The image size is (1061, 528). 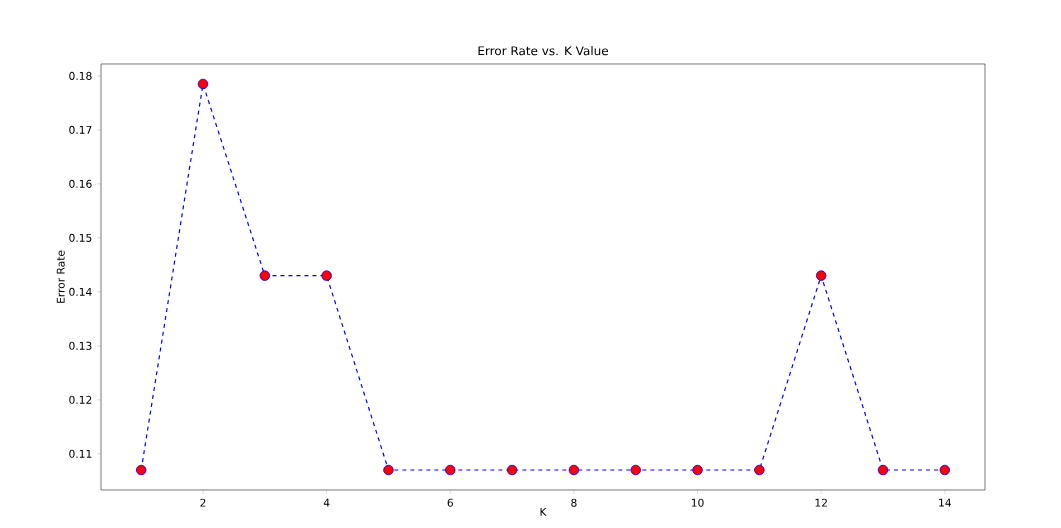 What do you see at coordinates (80, 453) in the screenshot?
I see `y-tick-label: 0.11` at bounding box center [80, 453].